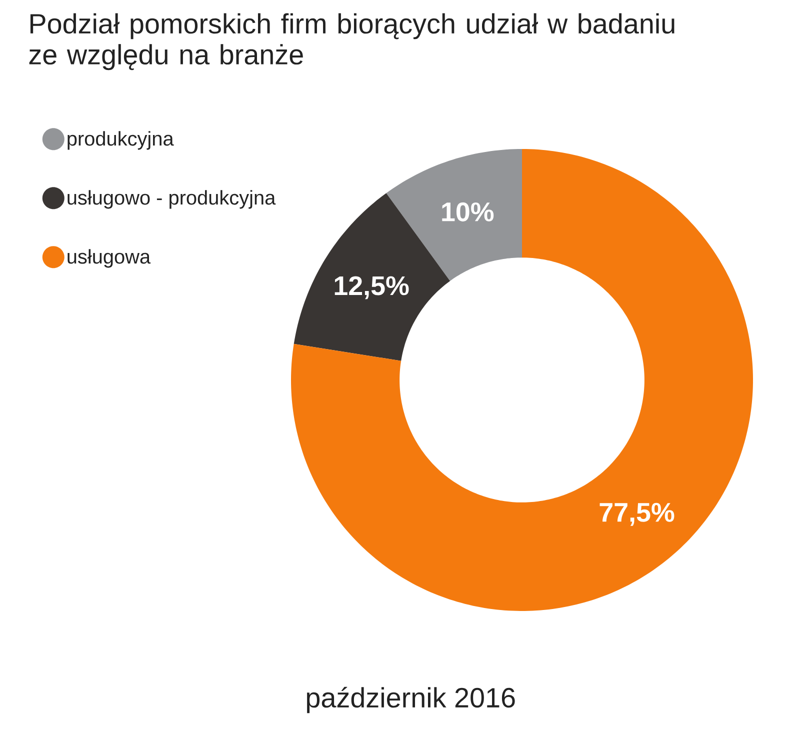 The width and height of the screenshot is (797, 748). What do you see at coordinates (371, 288) in the screenshot?
I see `data-label: 12,5%` at bounding box center [371, 288].